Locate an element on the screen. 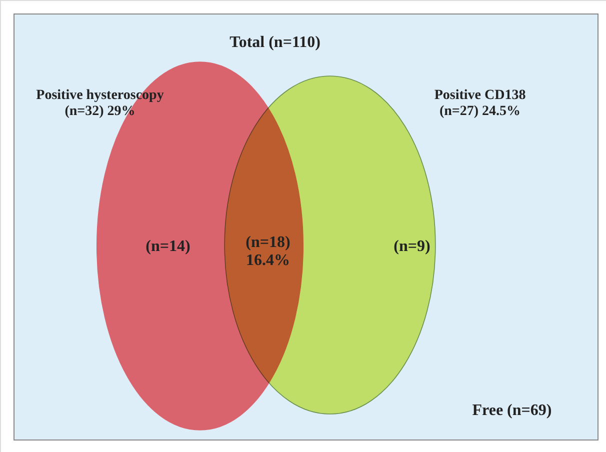 This screenshot has height=452, width=606. text: Free (n=69) is located at coordinates (512, 410).